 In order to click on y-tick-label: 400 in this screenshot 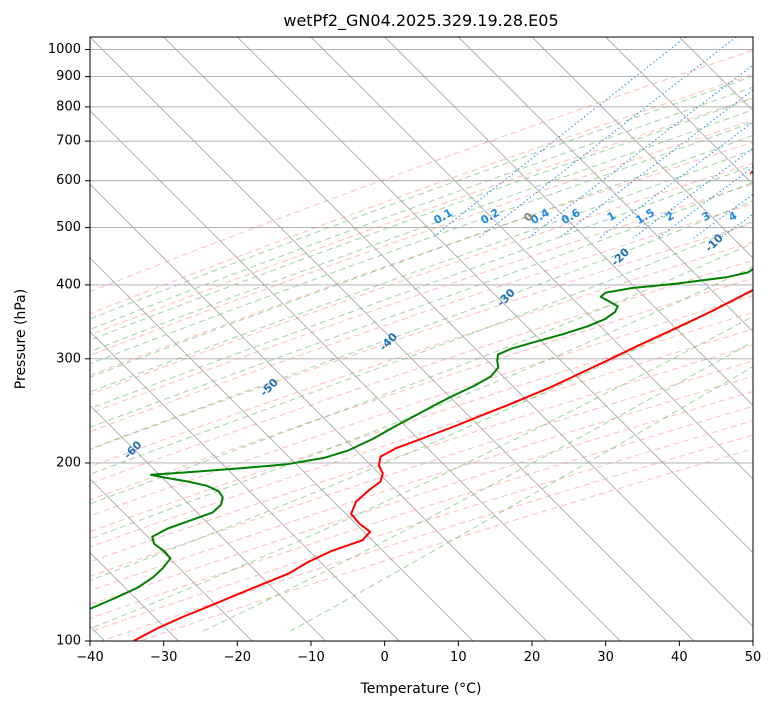, I will do `click(68, 284)`.